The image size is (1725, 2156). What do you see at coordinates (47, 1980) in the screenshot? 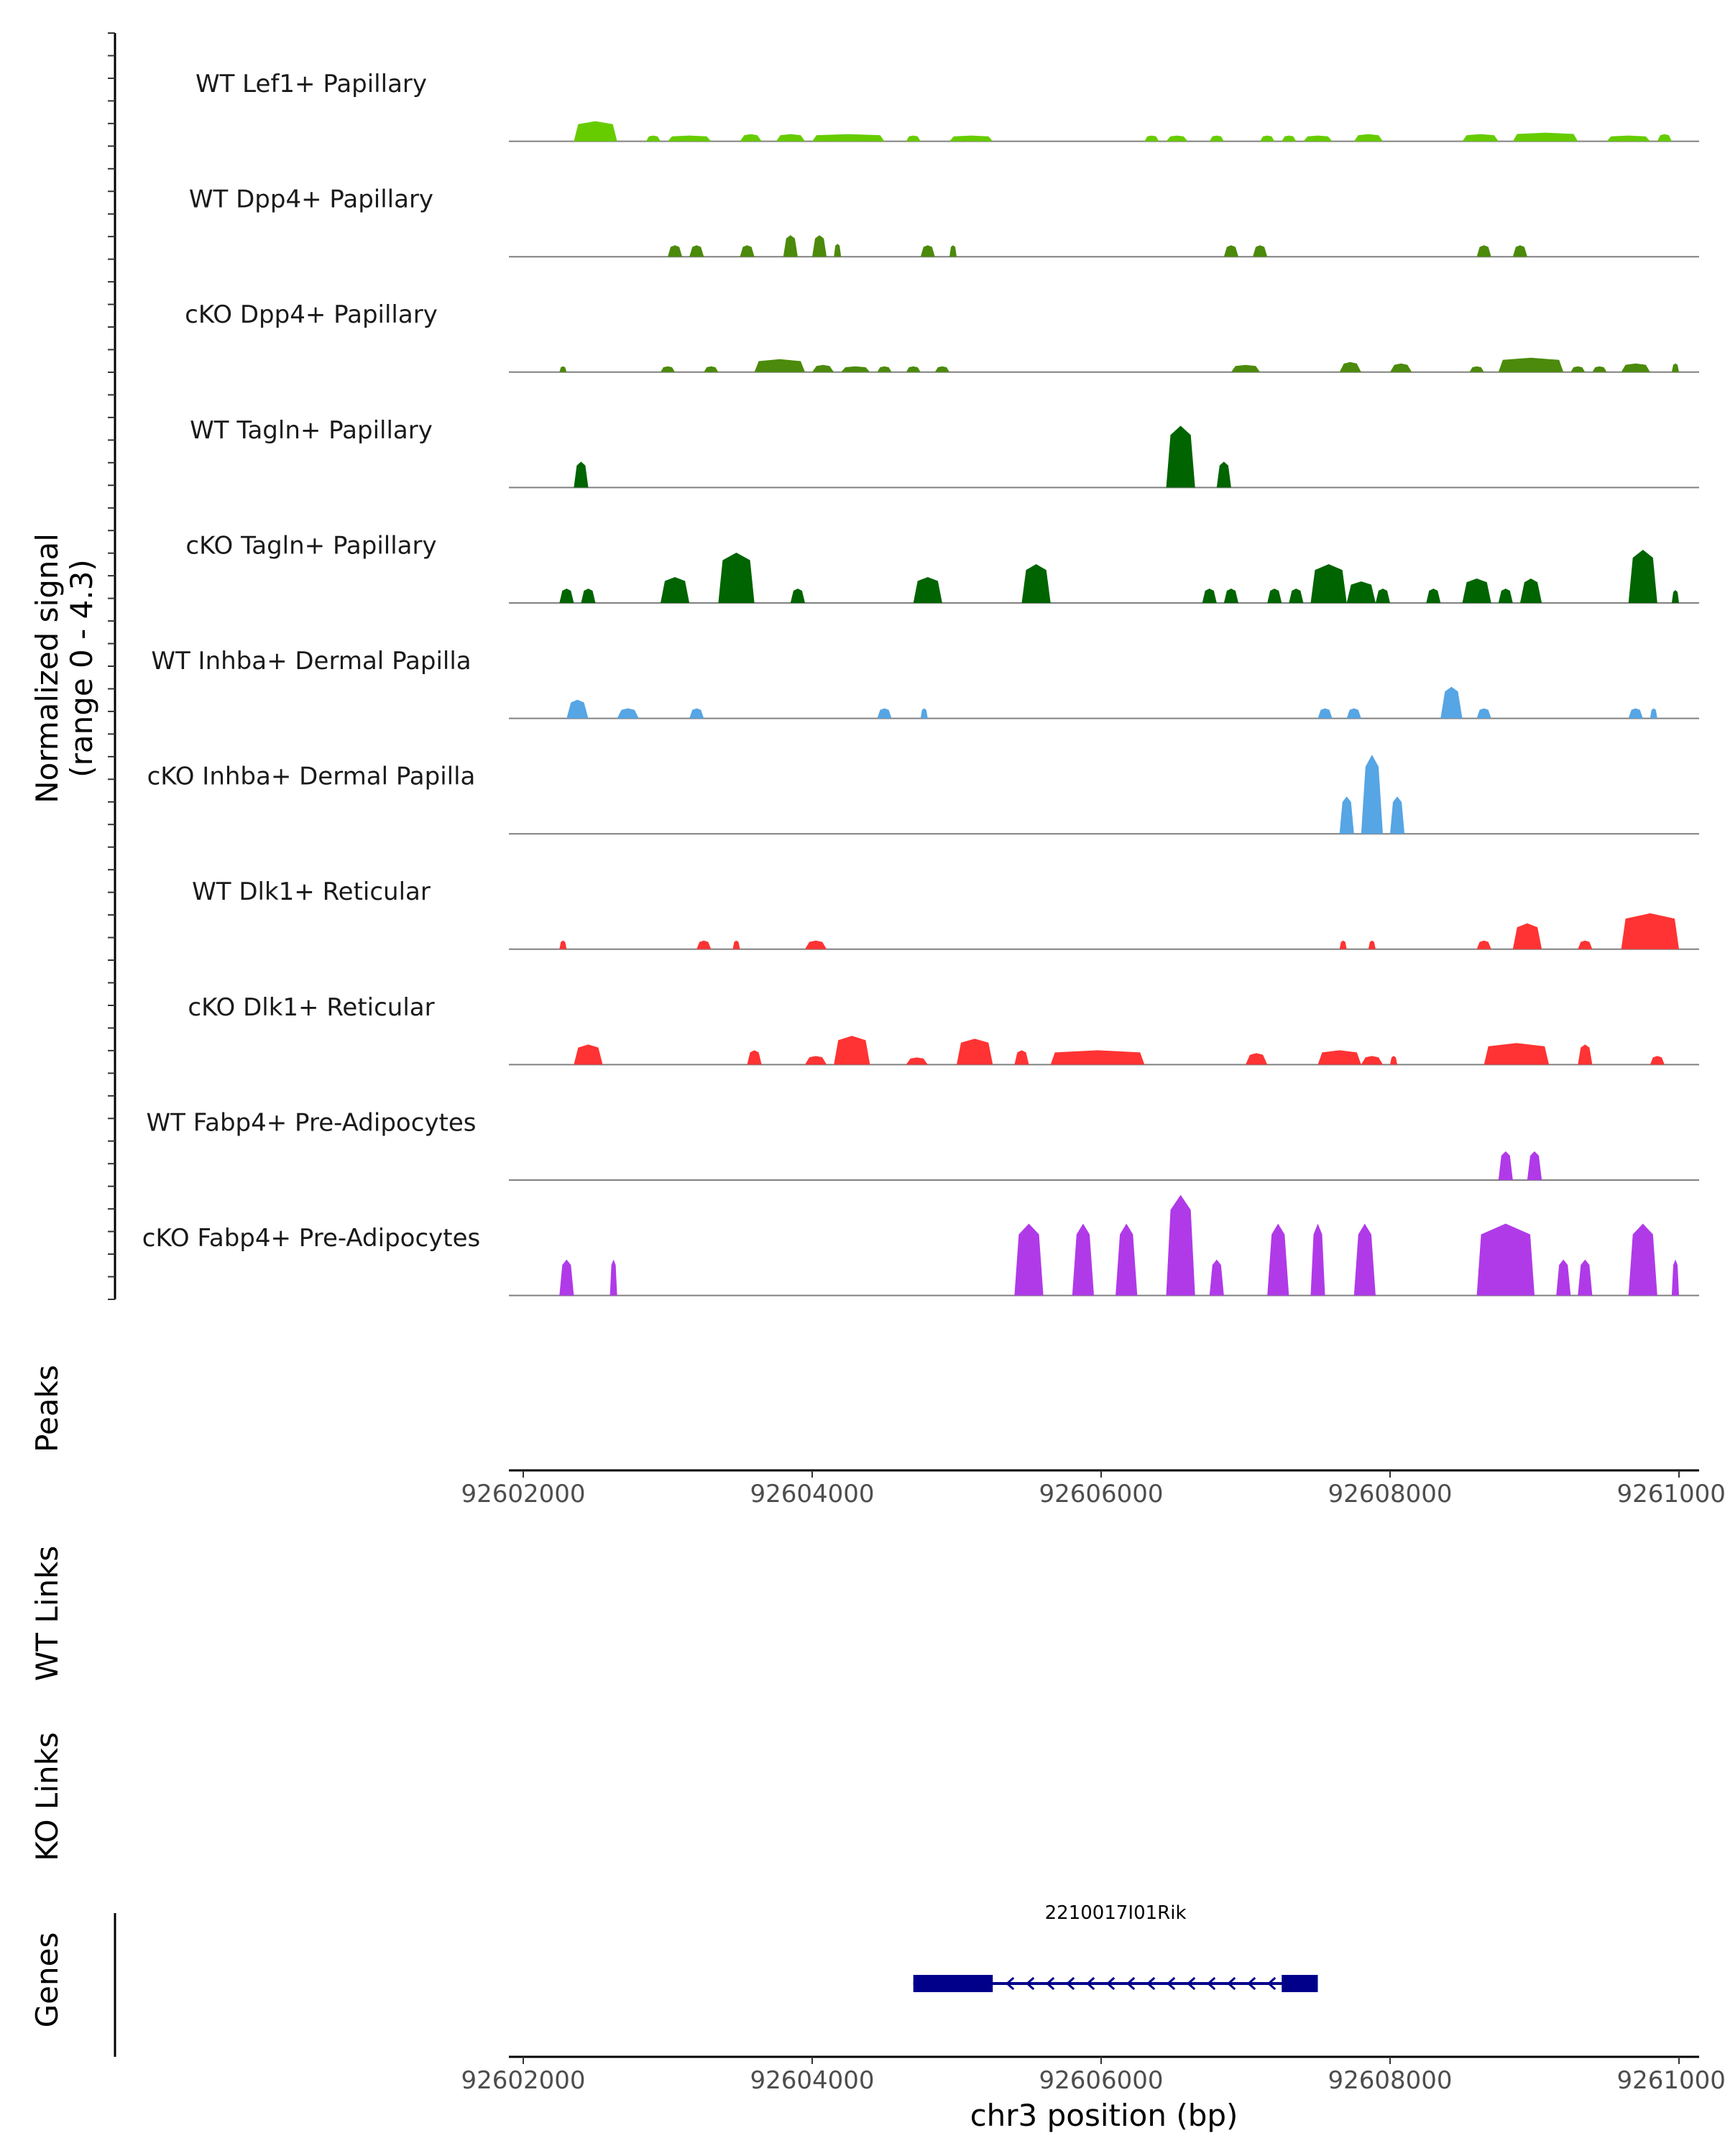
I see `genes-panel-label: Genes` at bounding box center [47, 1980].